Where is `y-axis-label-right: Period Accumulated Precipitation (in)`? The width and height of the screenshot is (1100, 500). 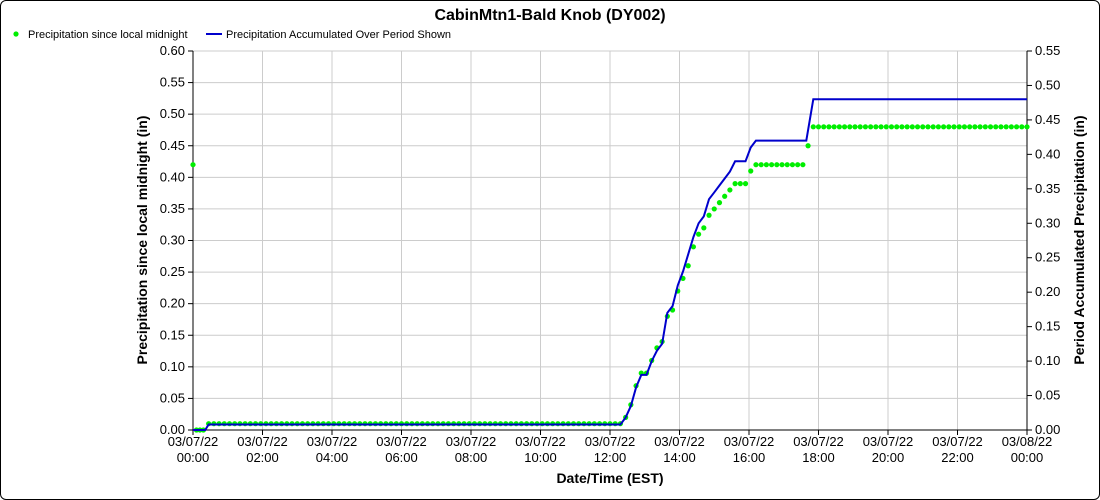 y-axis-label-right: Period Accumulated Precipitation (in) is located at coordinates (1079, 239).